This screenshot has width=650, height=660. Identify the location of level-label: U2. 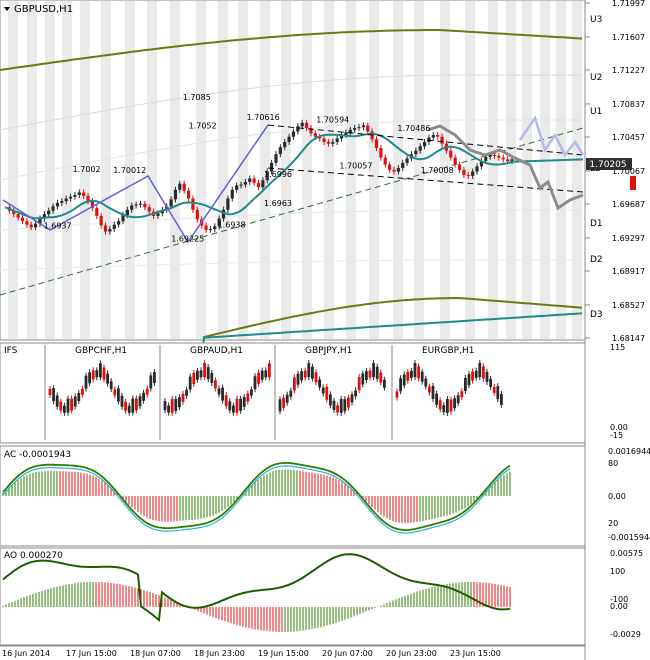
(596, 78).